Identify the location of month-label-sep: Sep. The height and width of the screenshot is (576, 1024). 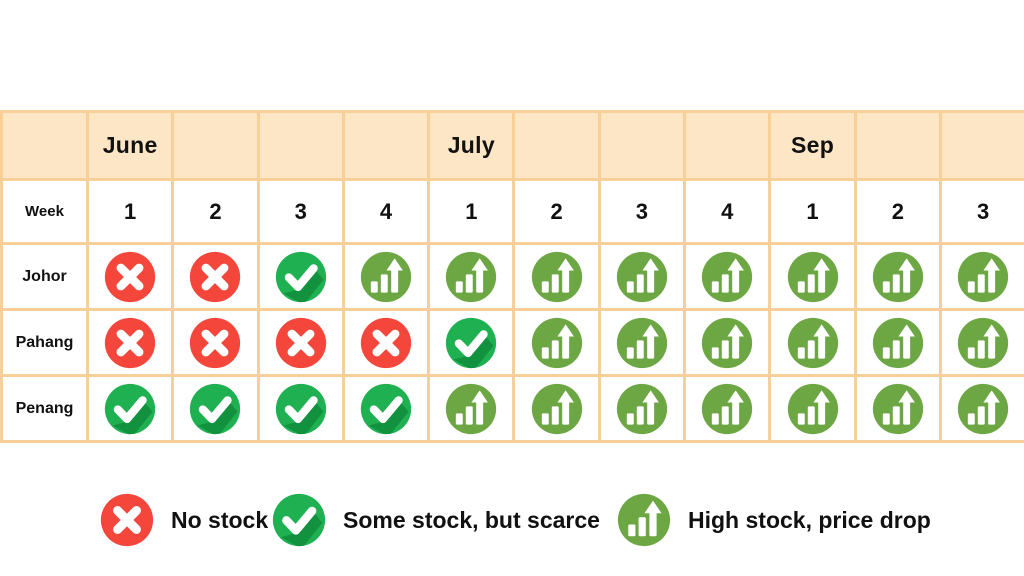
(812, 145).